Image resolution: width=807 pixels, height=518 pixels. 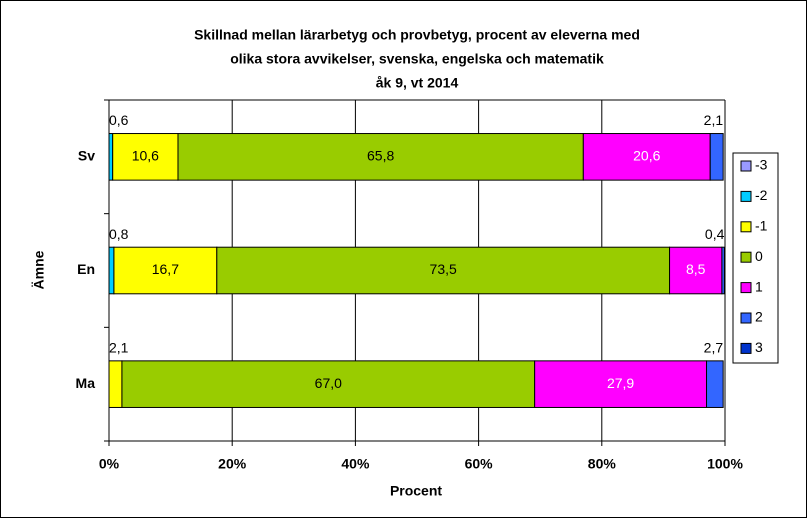 I want to click on y-tick-label: En, so click(x=86, y=269).